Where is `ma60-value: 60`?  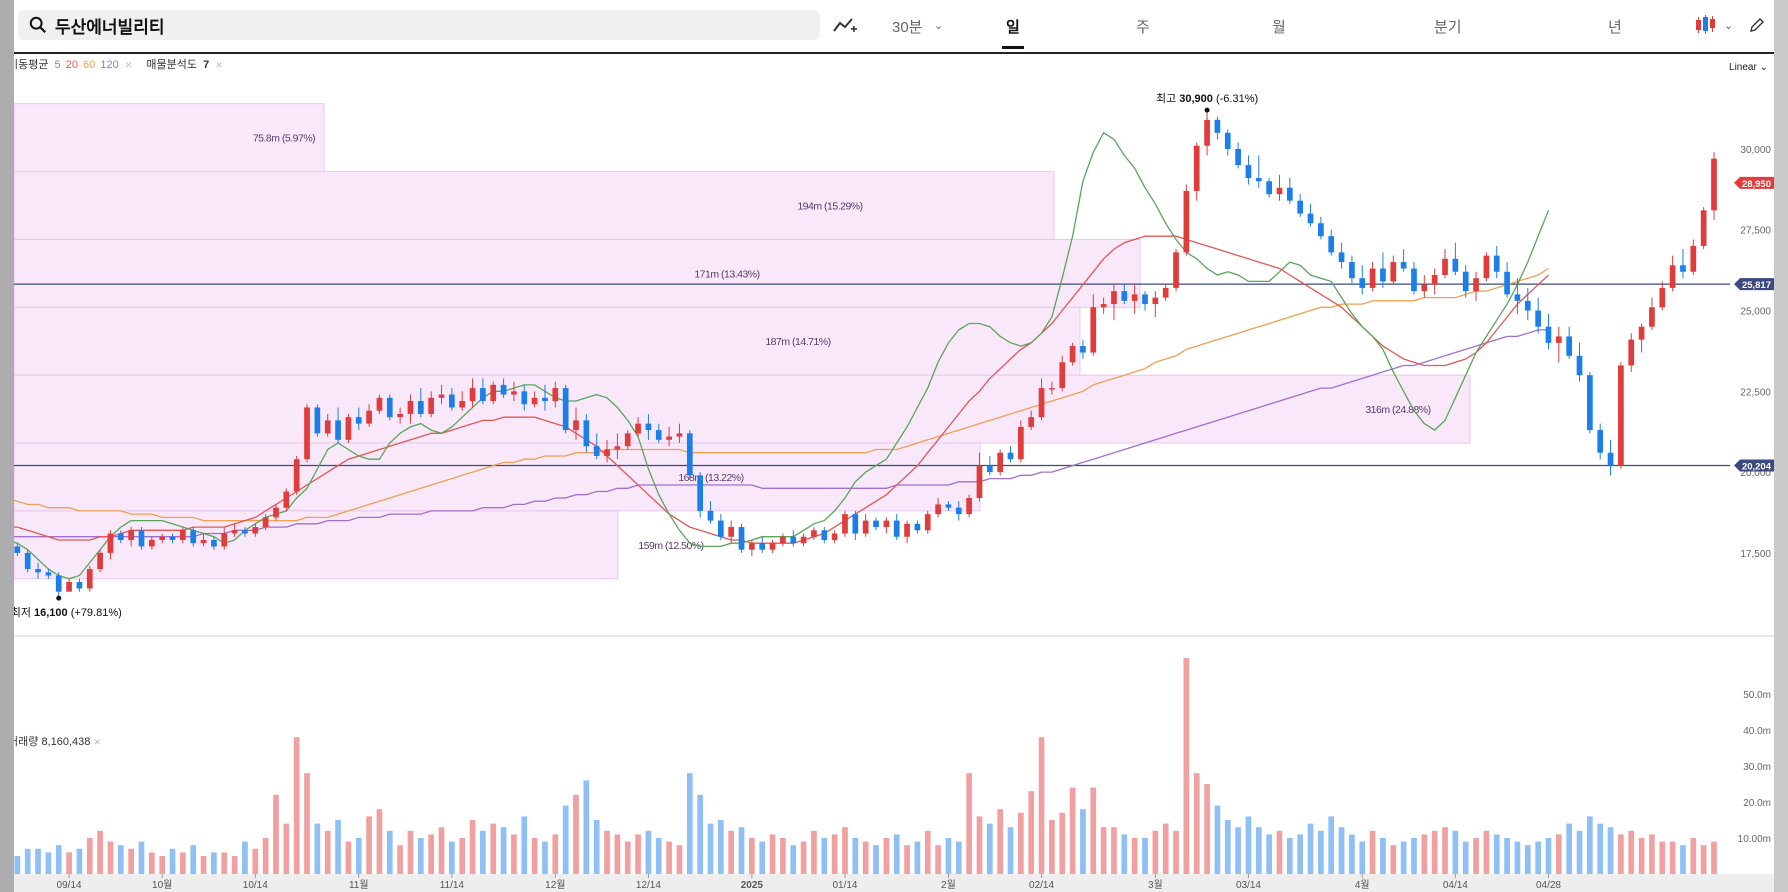 ma60-value: 60 is located at coordinates (89, 65).